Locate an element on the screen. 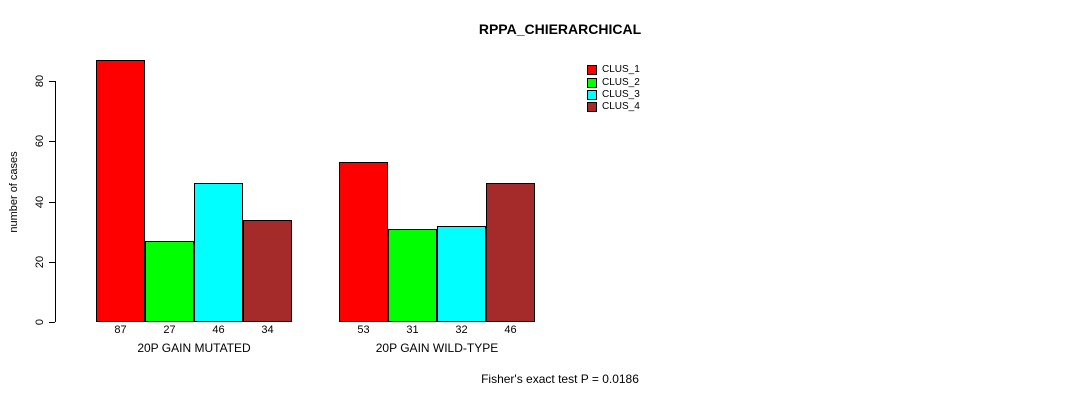 The height and width of the screenshot is (400, 1090). bar-value-label: 34 is located at coordinates (267, 330).